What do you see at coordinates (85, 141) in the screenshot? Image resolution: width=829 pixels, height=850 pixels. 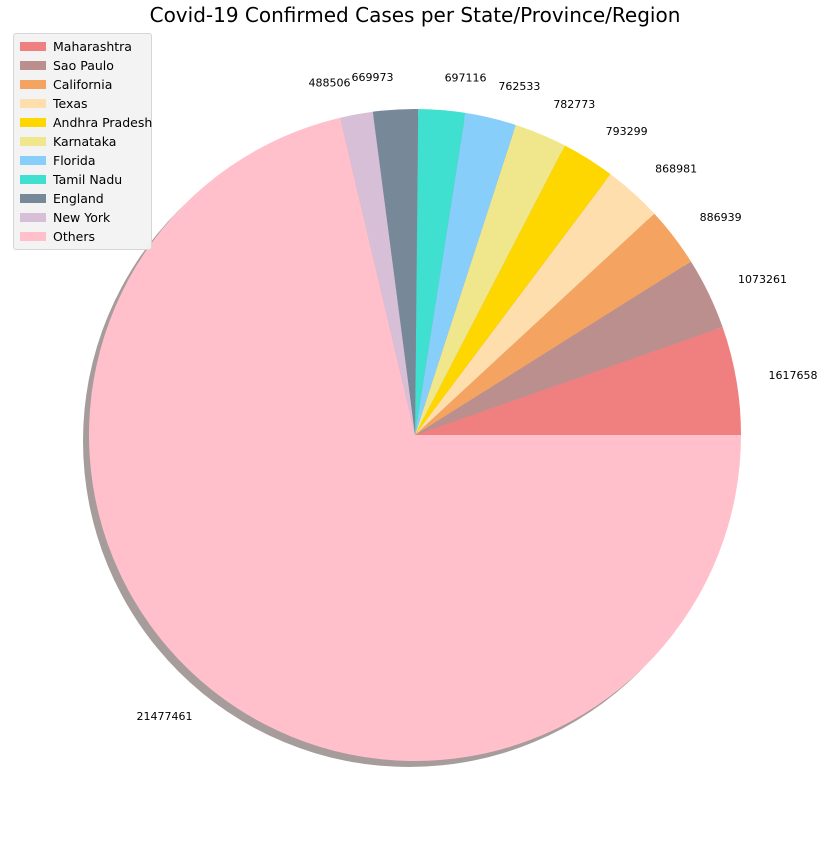 I see `legend-label: Karnataka` at bounding box center [85, 141].